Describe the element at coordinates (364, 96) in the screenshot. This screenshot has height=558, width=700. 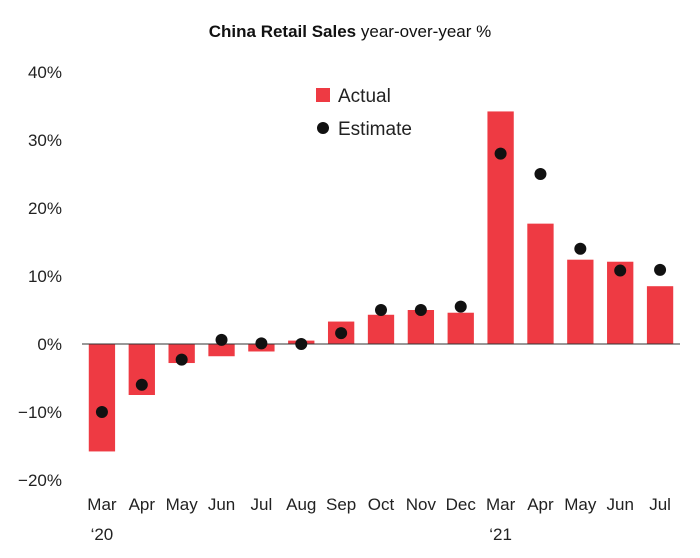
I see `legend-actual-label: Actual` at that location.